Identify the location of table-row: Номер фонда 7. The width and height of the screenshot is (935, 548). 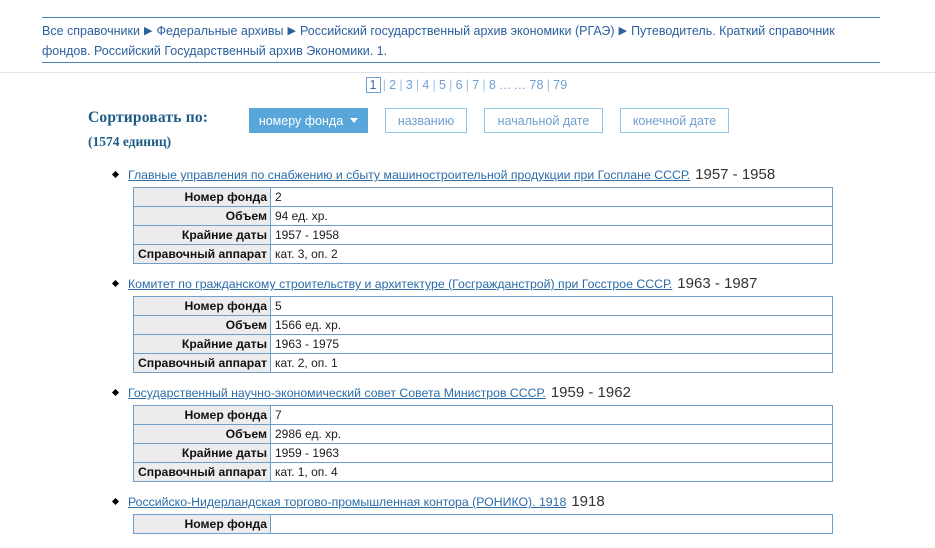
(483, 415).